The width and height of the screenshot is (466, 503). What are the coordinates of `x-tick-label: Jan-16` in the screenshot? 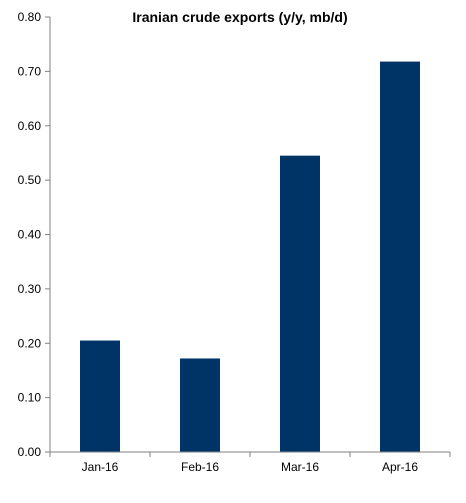 It's located at (100, 467).